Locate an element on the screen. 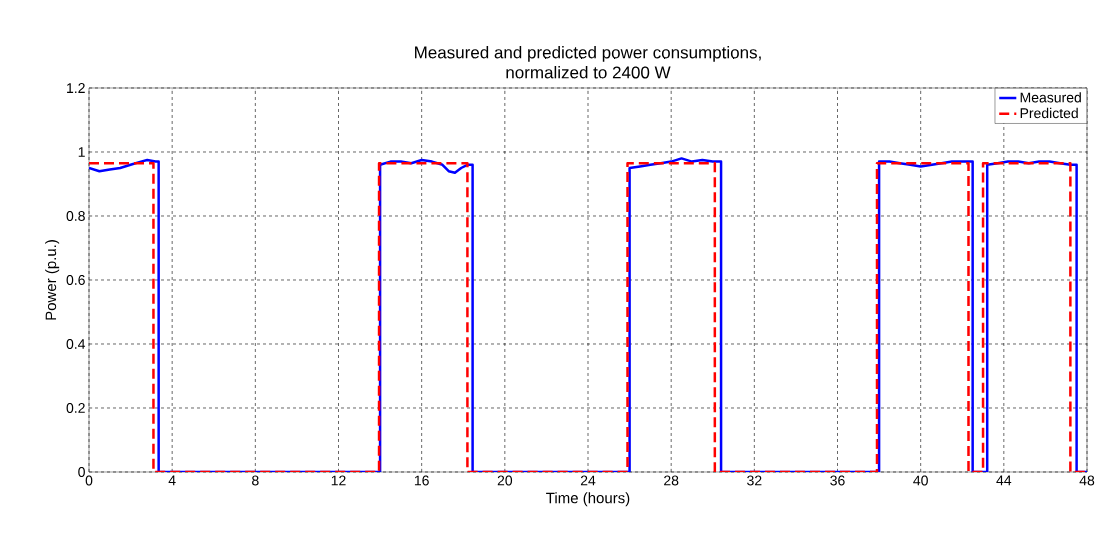 The width and height of the screenshot is (1104, 536). x-tick-label: 20 is located at coordinates (505, 480).